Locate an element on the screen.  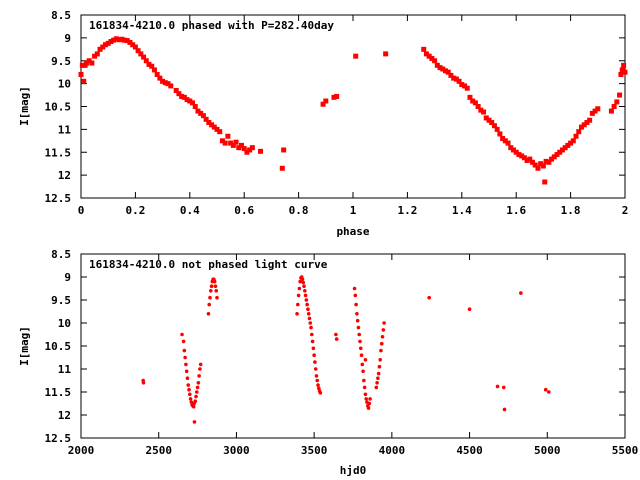
x-tick-label: 0.4 is located at coordinates (190, 210).